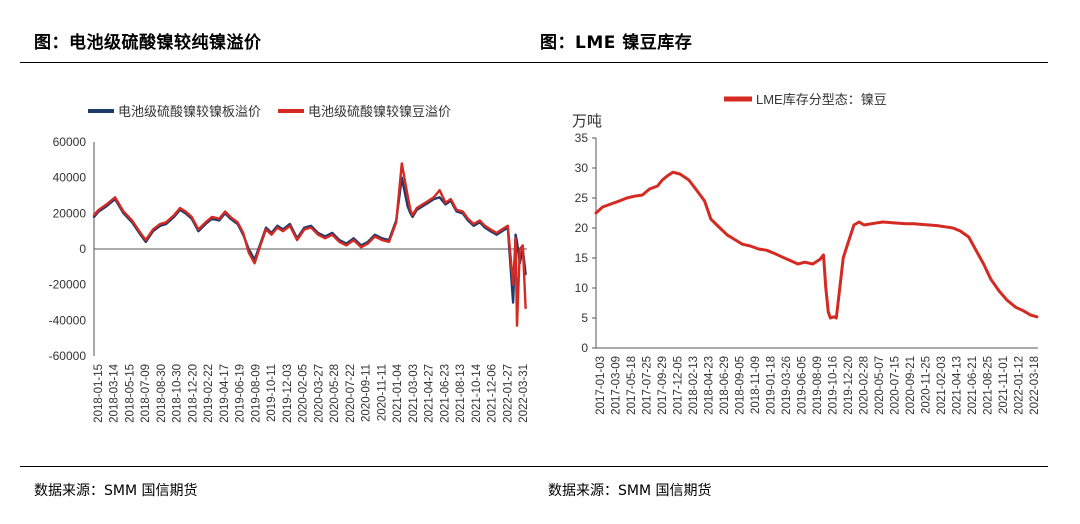 The height and width of the screenshot is (524, 1080). Describe the element at coordinates (803, 385) in the screenshot. I see `x-tick-label: 2019-06-05` at that location.